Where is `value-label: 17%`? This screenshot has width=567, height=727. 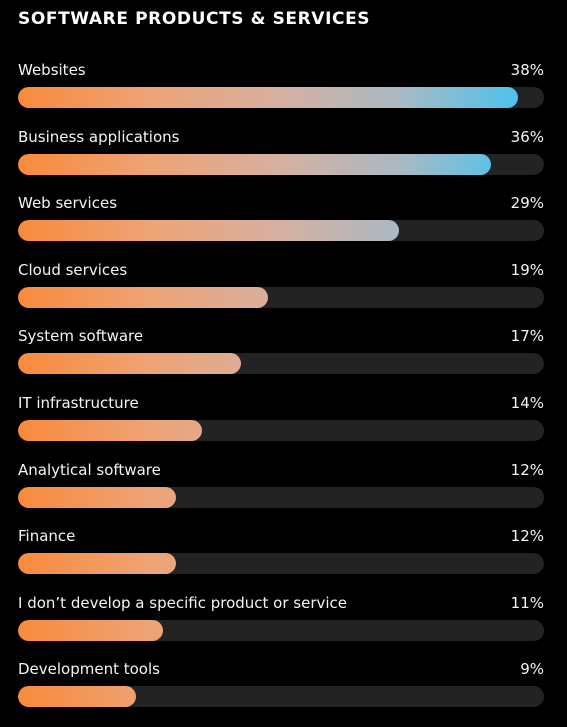
value-label: 17% is located at coordinates (527, 336).